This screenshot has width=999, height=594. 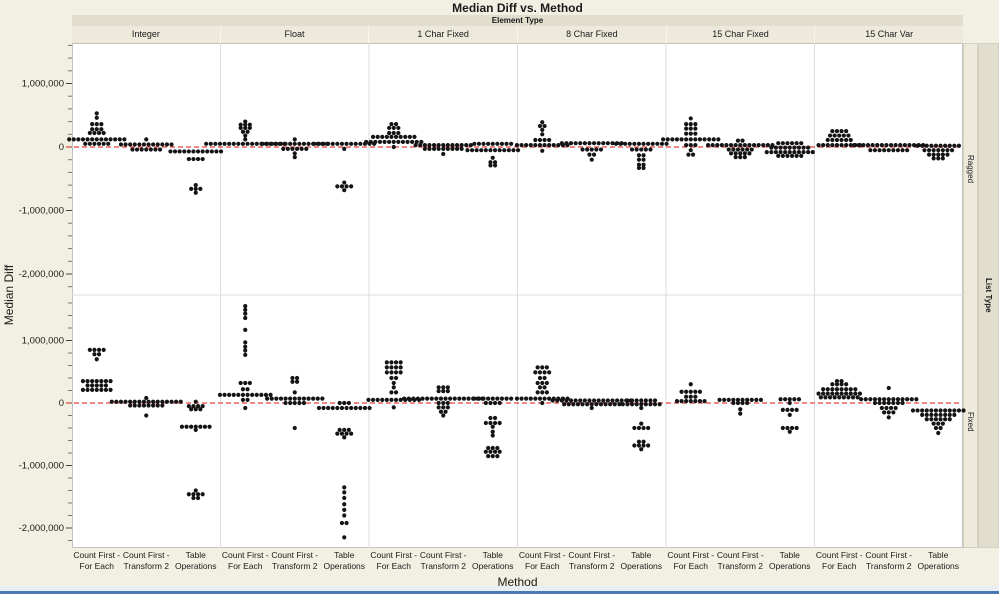 I want to click on row-label-fixed: Fixed, so click(x=970, y=421).